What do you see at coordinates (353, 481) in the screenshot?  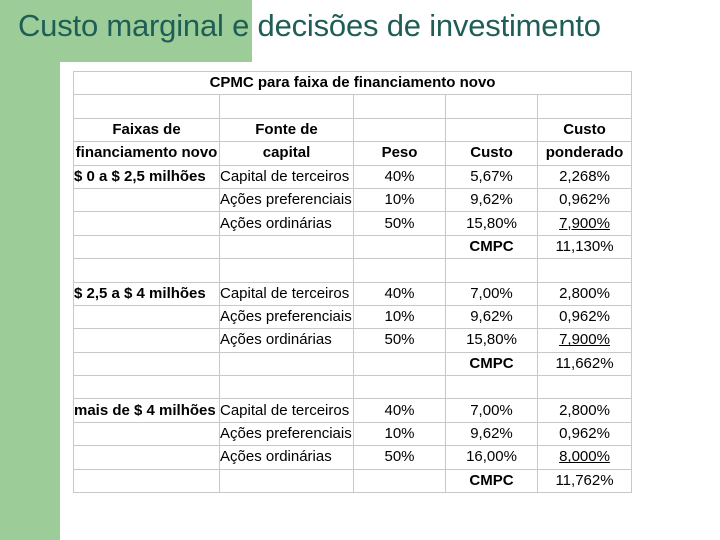 I see `cmpc-row: CMPC 11,762%` at bounding box center [353, 481].